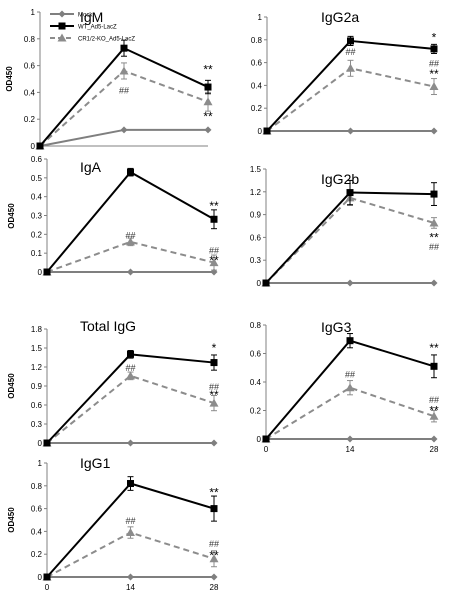 The height and width of the screenshot is (601, 456). Describe the element at coordinates (85, 16) in the screenshot. I see `legend-label: Mock` at that location.